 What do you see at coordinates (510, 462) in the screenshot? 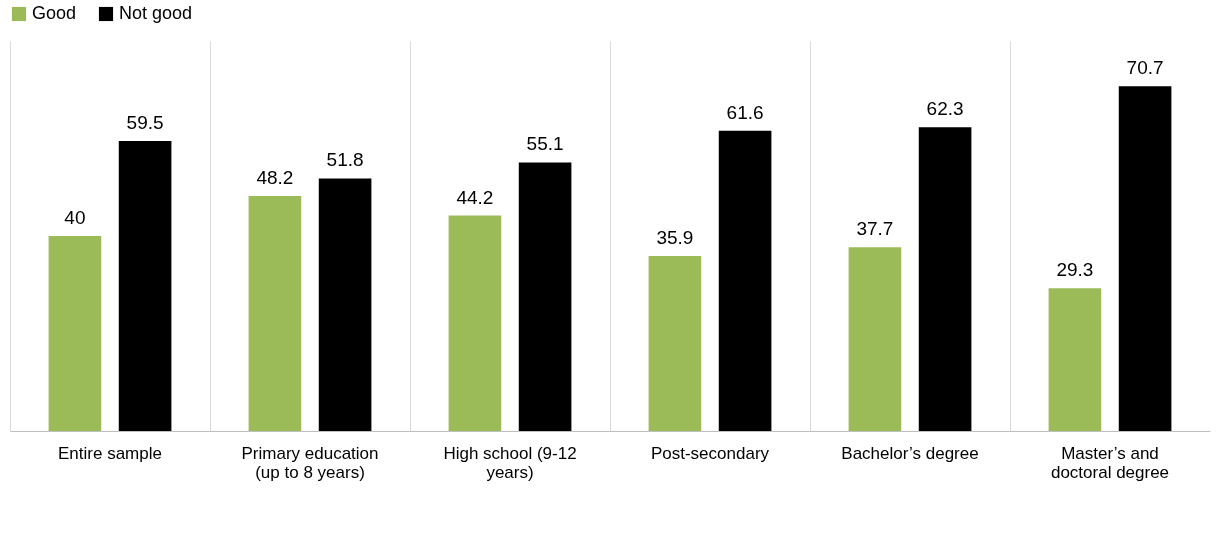
I see `x-tick-label: High school (9-12 years)` at bounding box center [510, 462].